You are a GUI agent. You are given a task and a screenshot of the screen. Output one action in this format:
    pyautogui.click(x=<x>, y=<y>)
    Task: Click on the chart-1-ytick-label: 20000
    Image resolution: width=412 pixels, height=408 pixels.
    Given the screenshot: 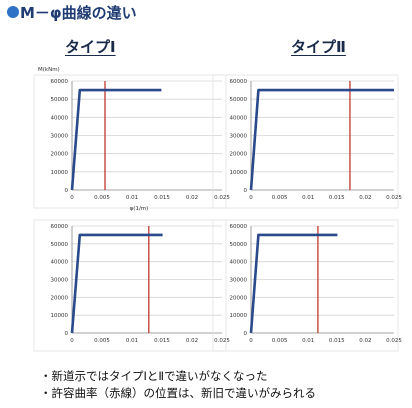 What is the action you would take?
    pyautogui.click(x=60, y=155)
    